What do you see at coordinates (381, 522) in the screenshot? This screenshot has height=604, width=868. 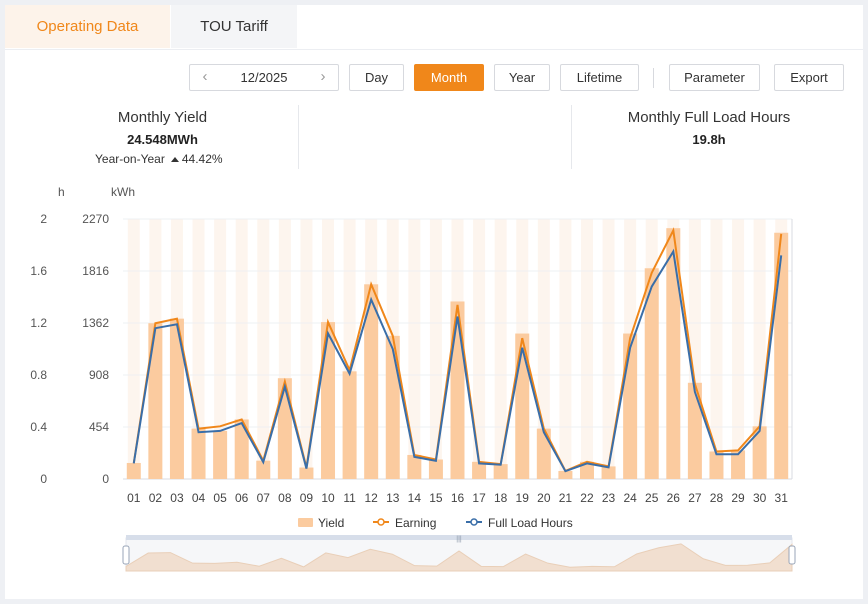 I see `legend-earning-marker` at bounding box center [381, 522].